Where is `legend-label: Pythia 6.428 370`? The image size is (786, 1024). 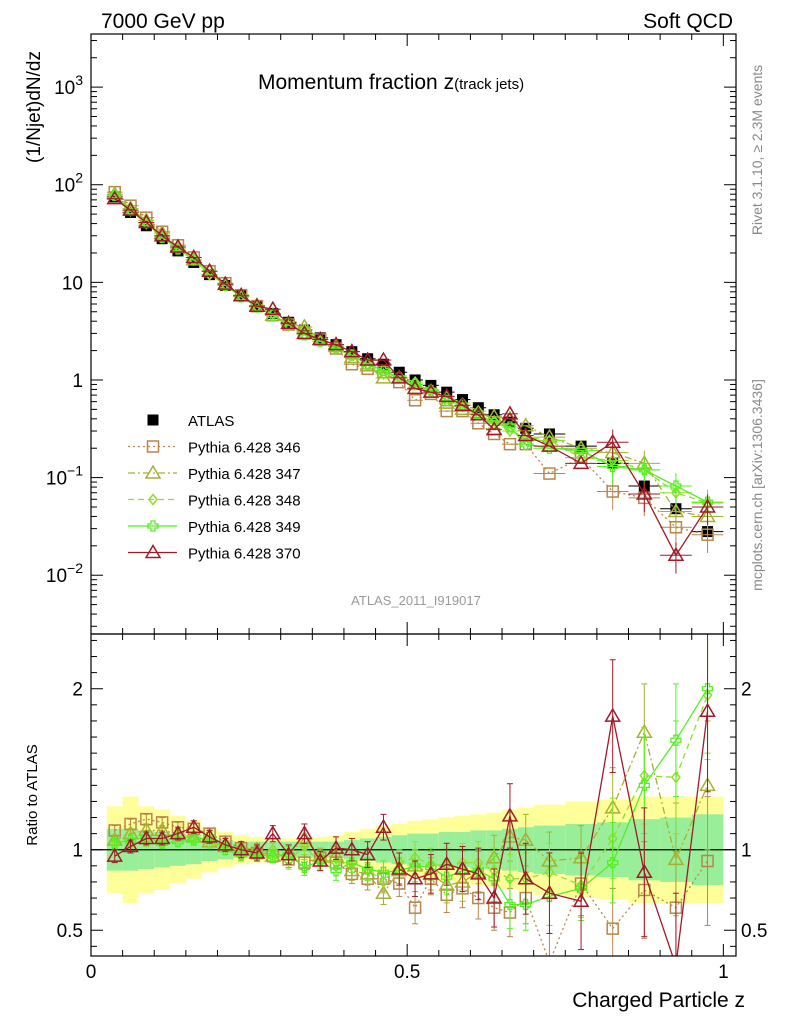 legend-label: Pythia 6.428 370 is located at coordinates (244, 554).